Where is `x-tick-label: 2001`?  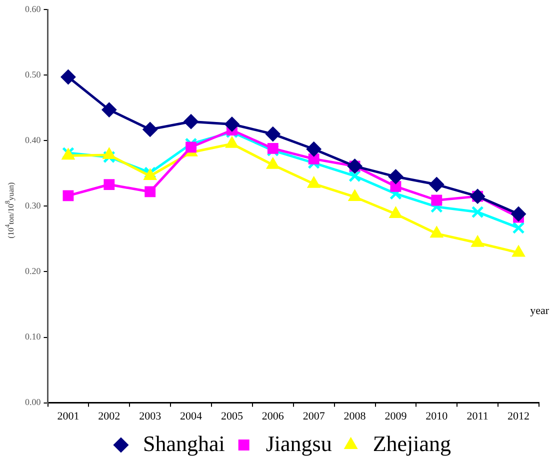 x-tick-label: 2001 is located at coordinates (68, 416).